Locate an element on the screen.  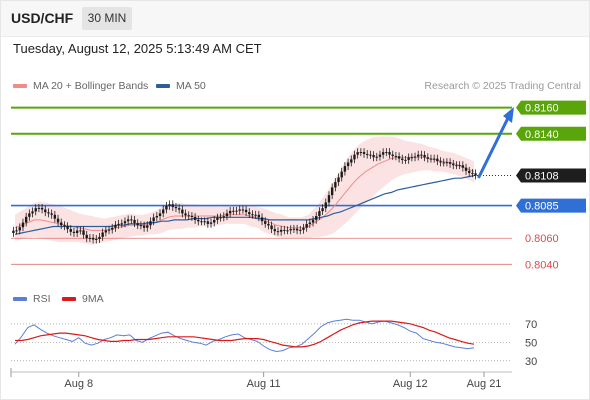
legend-ma50-swatch is located at coordinates (163, 86).